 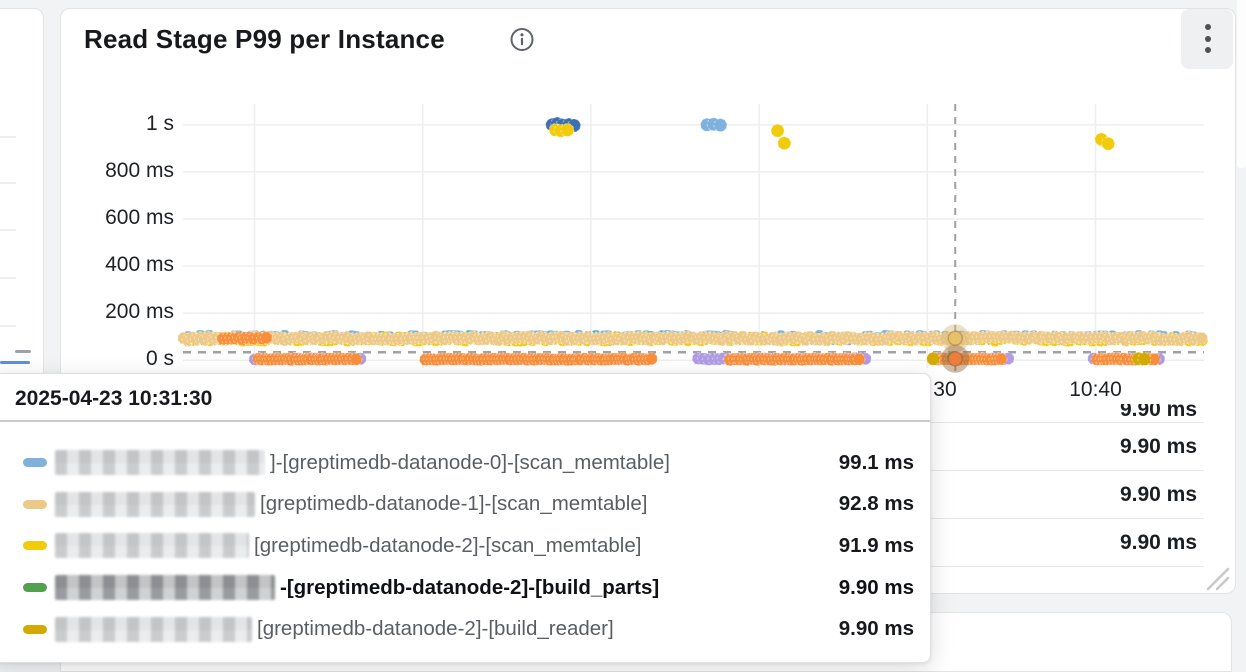 What do you see at coordinates (1241, 84) in the screenshot?
I see `scrollbar-thumb` at bounding box center [1241, 84].